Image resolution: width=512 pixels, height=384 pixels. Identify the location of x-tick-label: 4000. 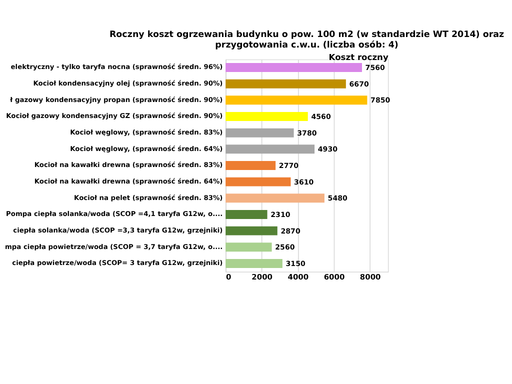
(298, 277).